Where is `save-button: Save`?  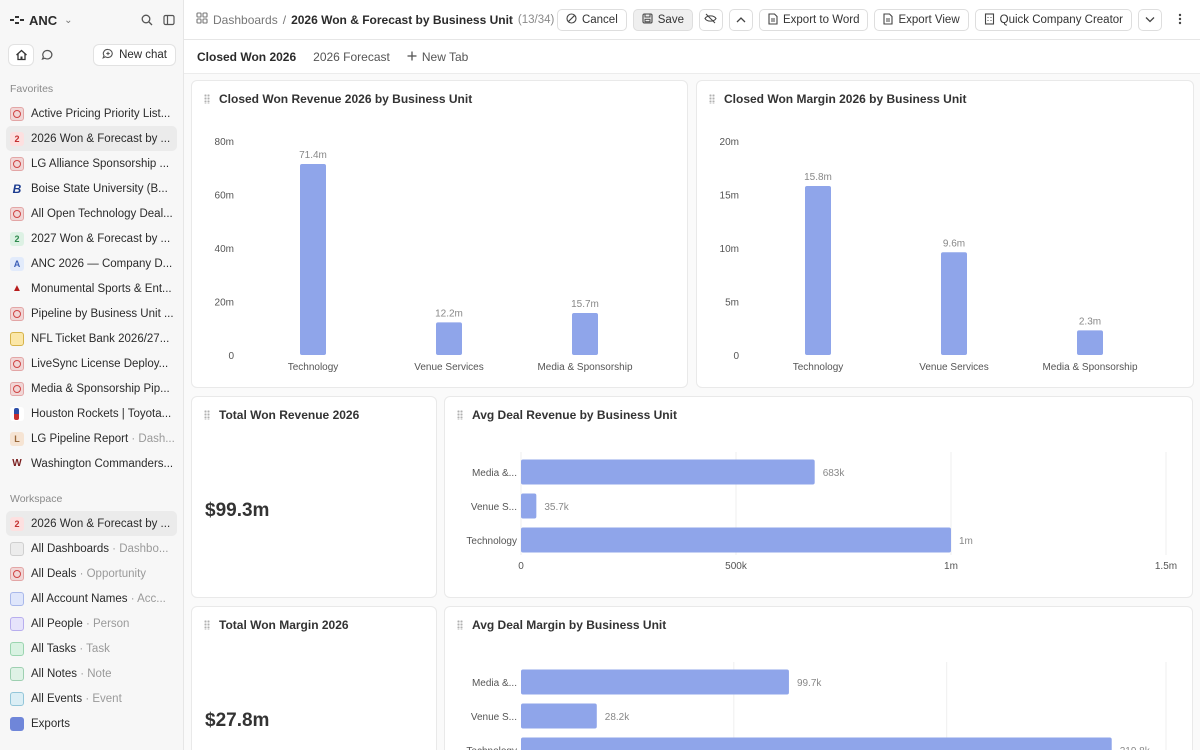 save-button: Save is located at coordinates (662, 20).